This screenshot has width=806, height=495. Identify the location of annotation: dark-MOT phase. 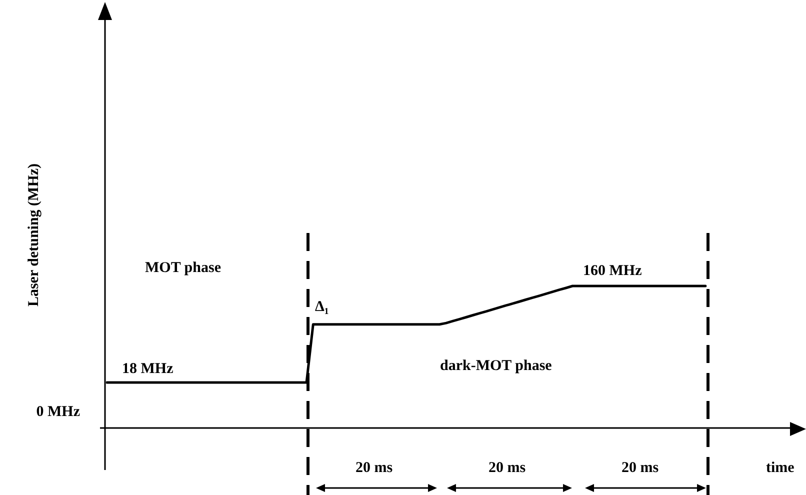
(496, 366).